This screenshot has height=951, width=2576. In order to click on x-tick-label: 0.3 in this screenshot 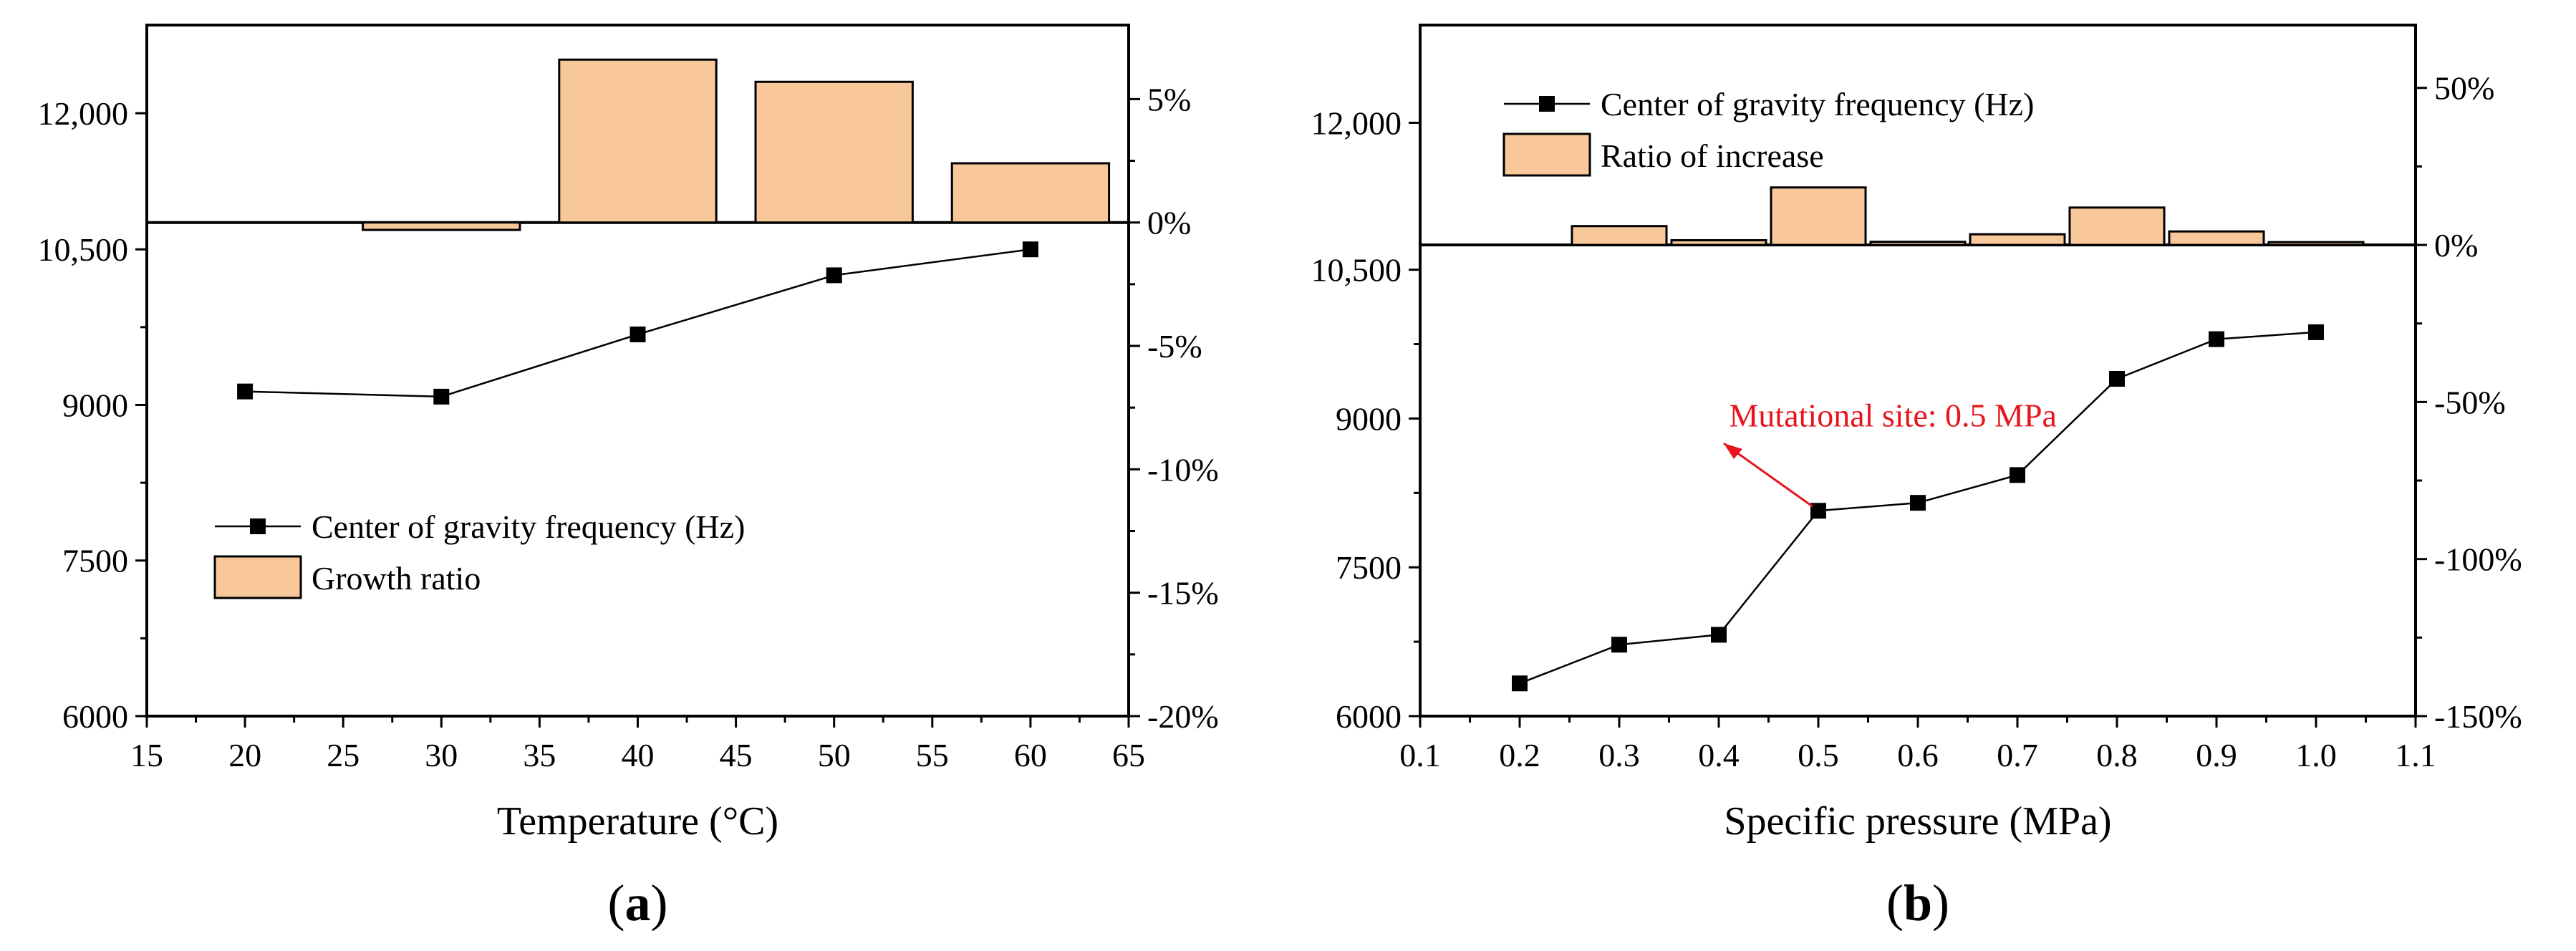, I will do `click(1619, 755)`.